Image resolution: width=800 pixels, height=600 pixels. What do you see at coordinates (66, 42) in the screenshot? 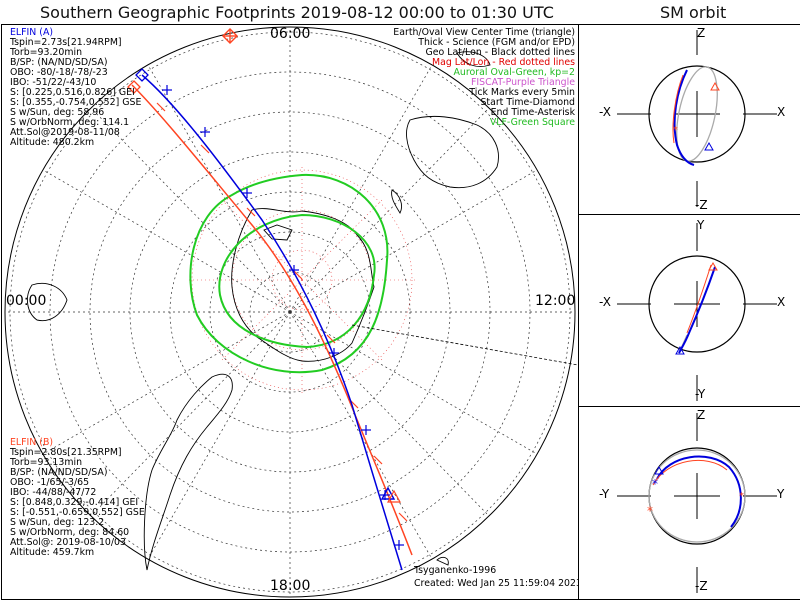
I see `probe-a-line: Tspin=2.73s[21.94RPM]` at bounding box center [66, 42].